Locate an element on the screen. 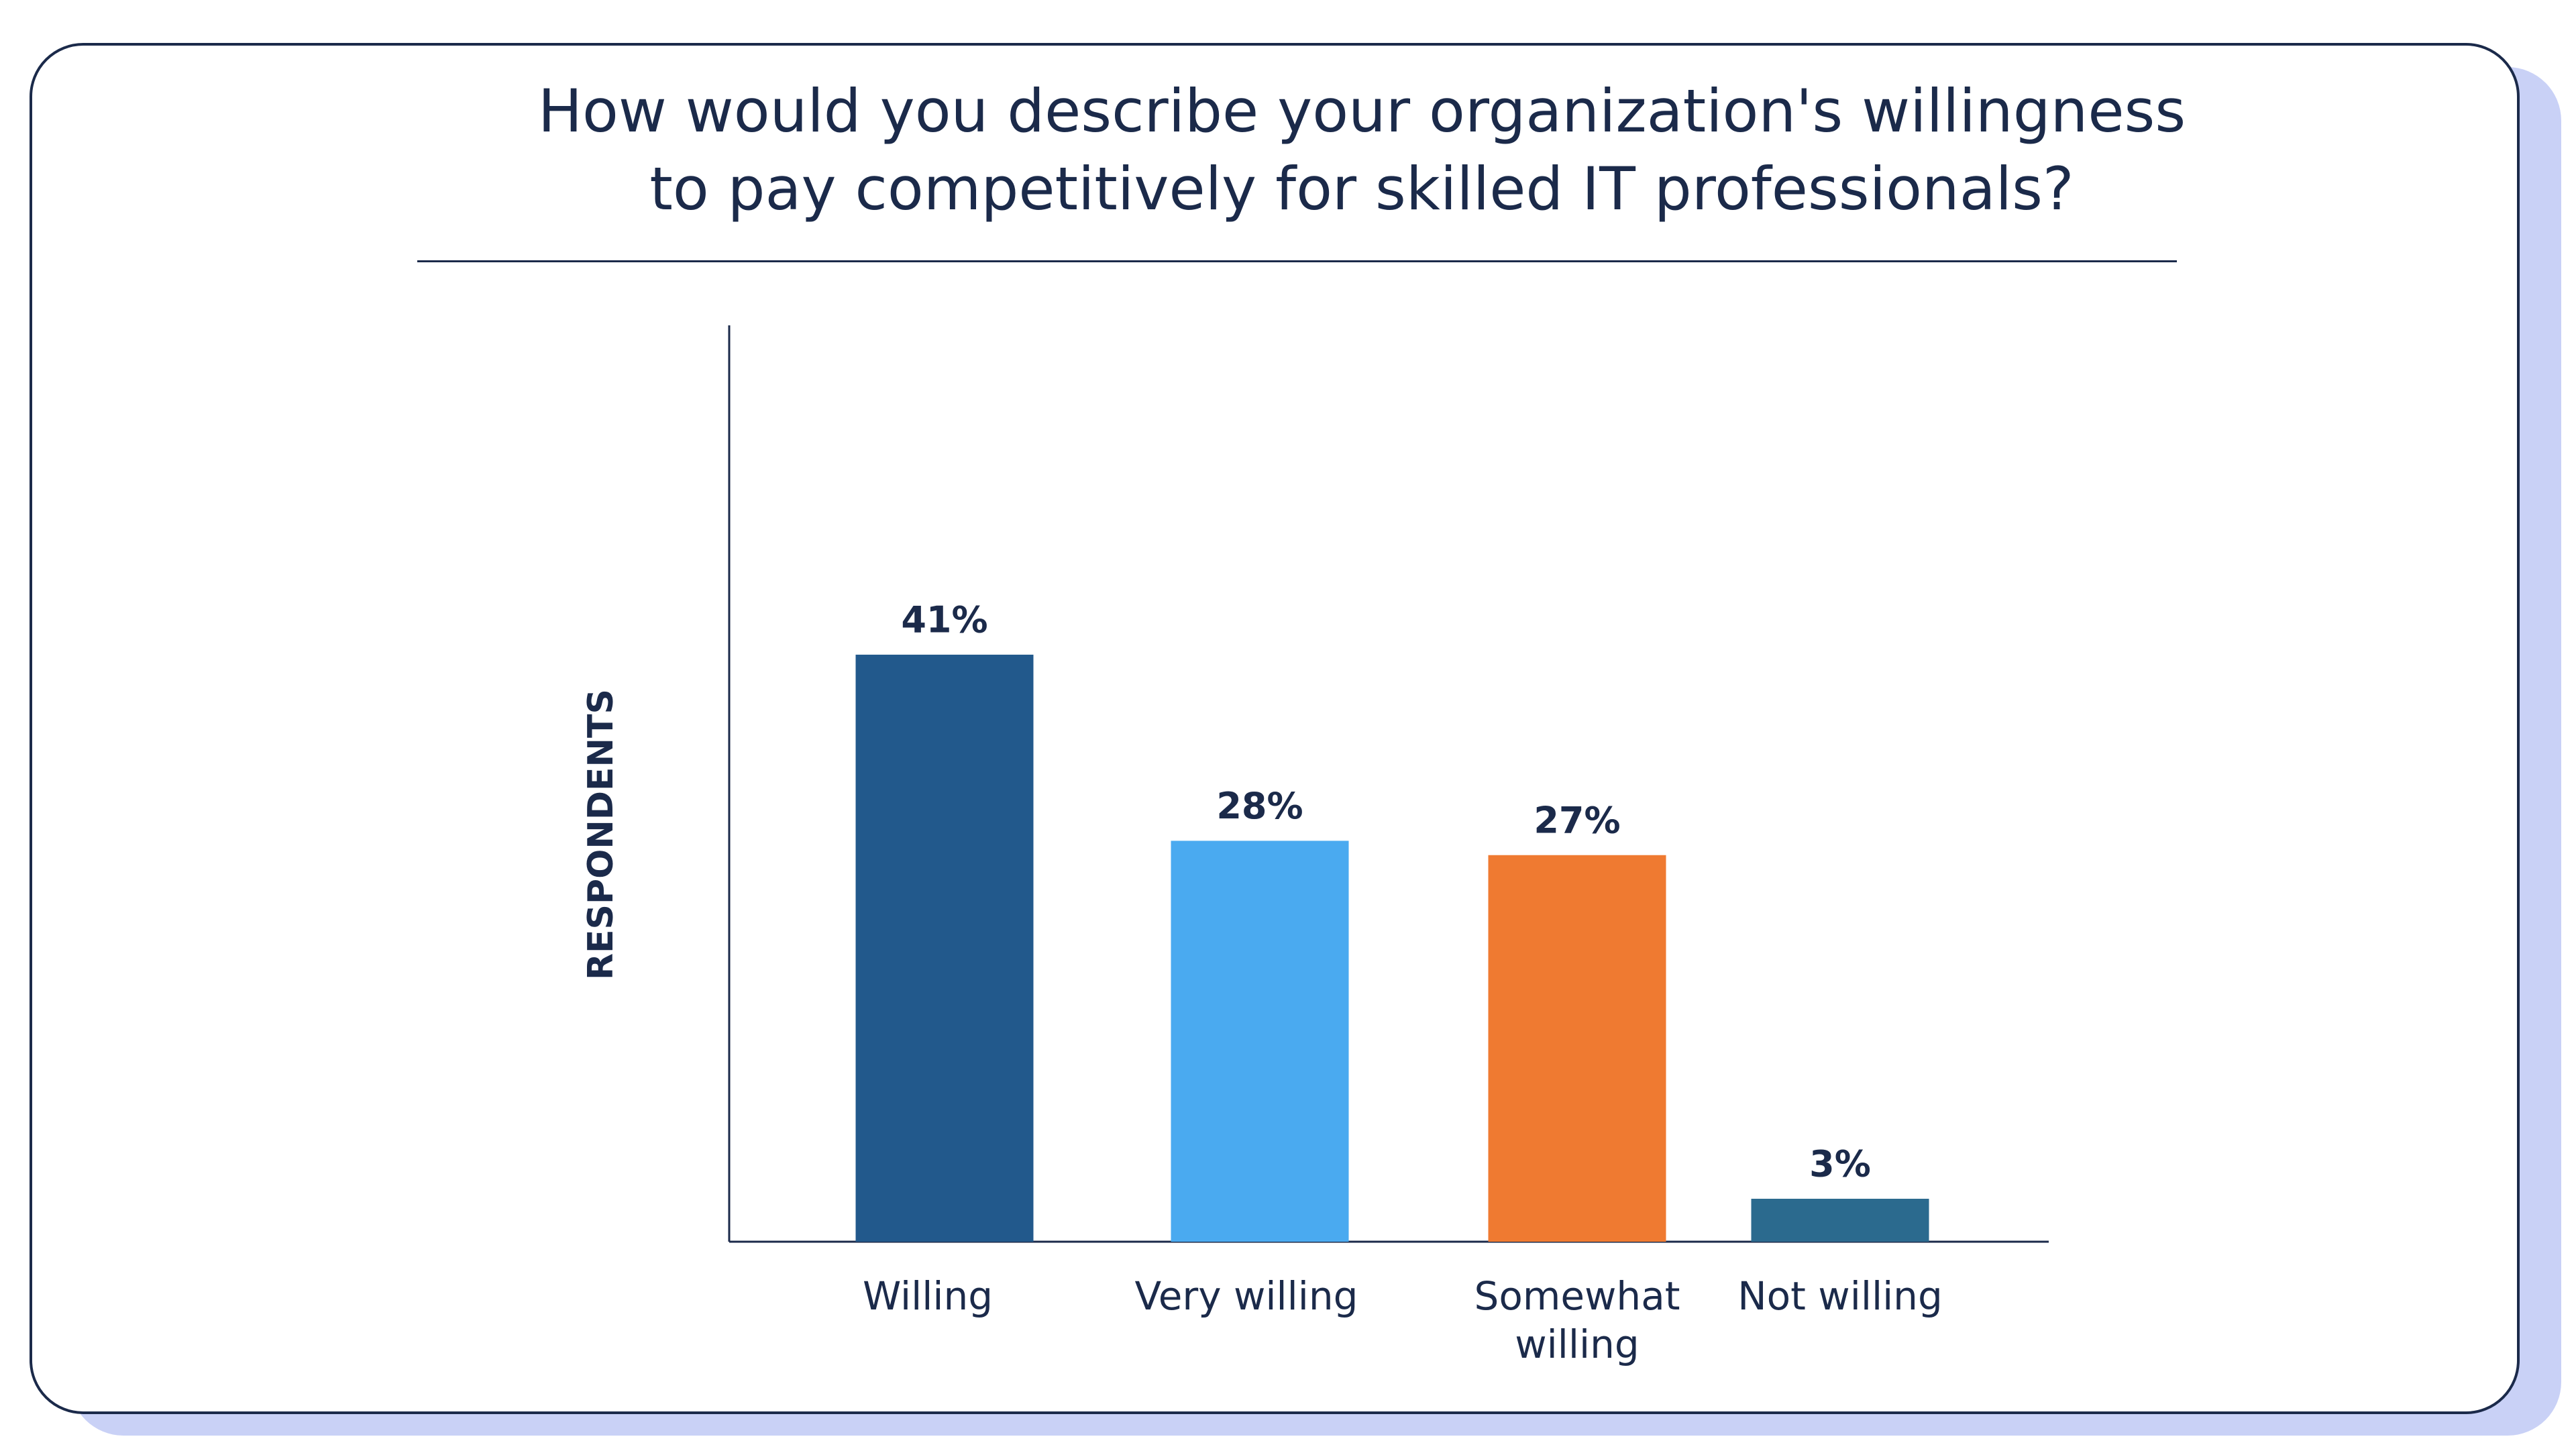 The image size is (2576, 1449). value-label: 27% is located at coordinates (1577, 820).